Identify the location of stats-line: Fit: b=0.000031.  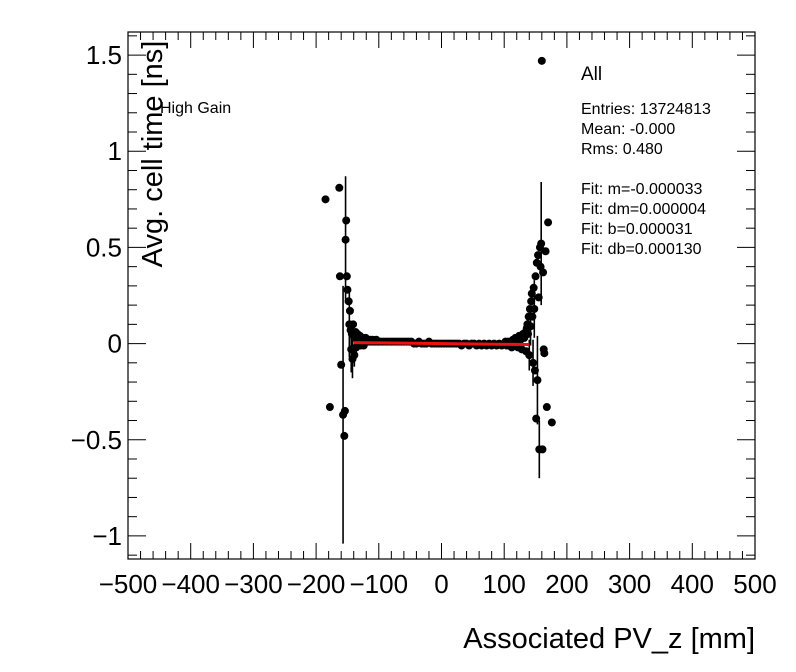
(637, 229).